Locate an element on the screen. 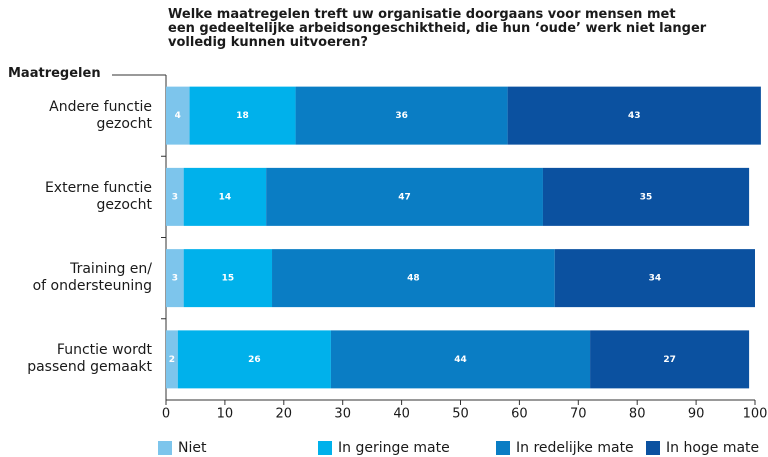 This screenshot has height=457, width=768. value-label: 18 is located at coordinates (242, 116).